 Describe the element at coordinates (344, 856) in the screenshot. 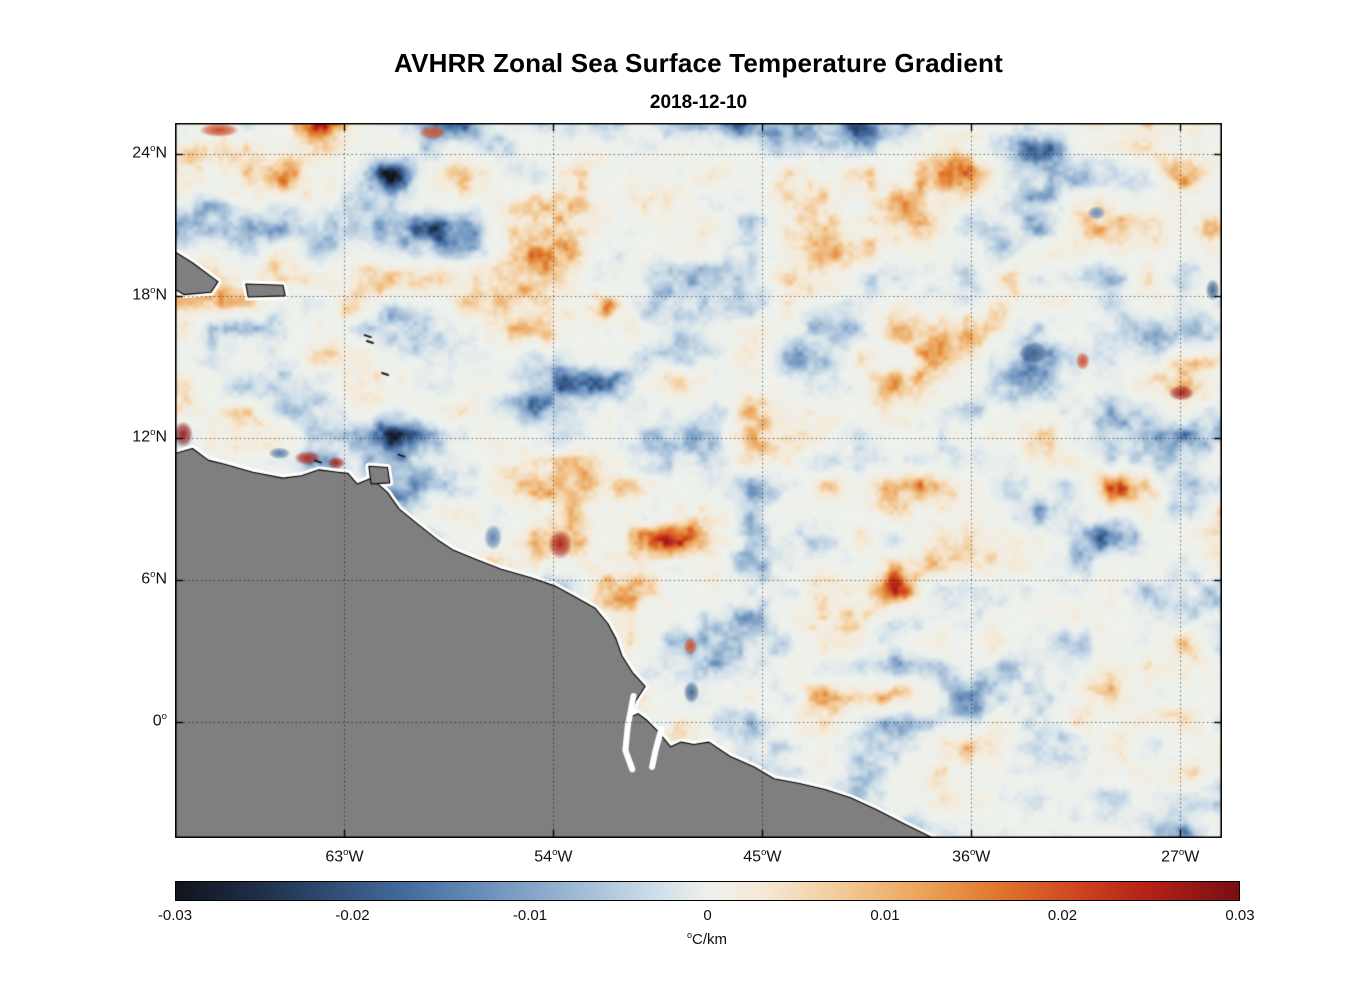

I see `x-tick-label: 63oW` at that location.